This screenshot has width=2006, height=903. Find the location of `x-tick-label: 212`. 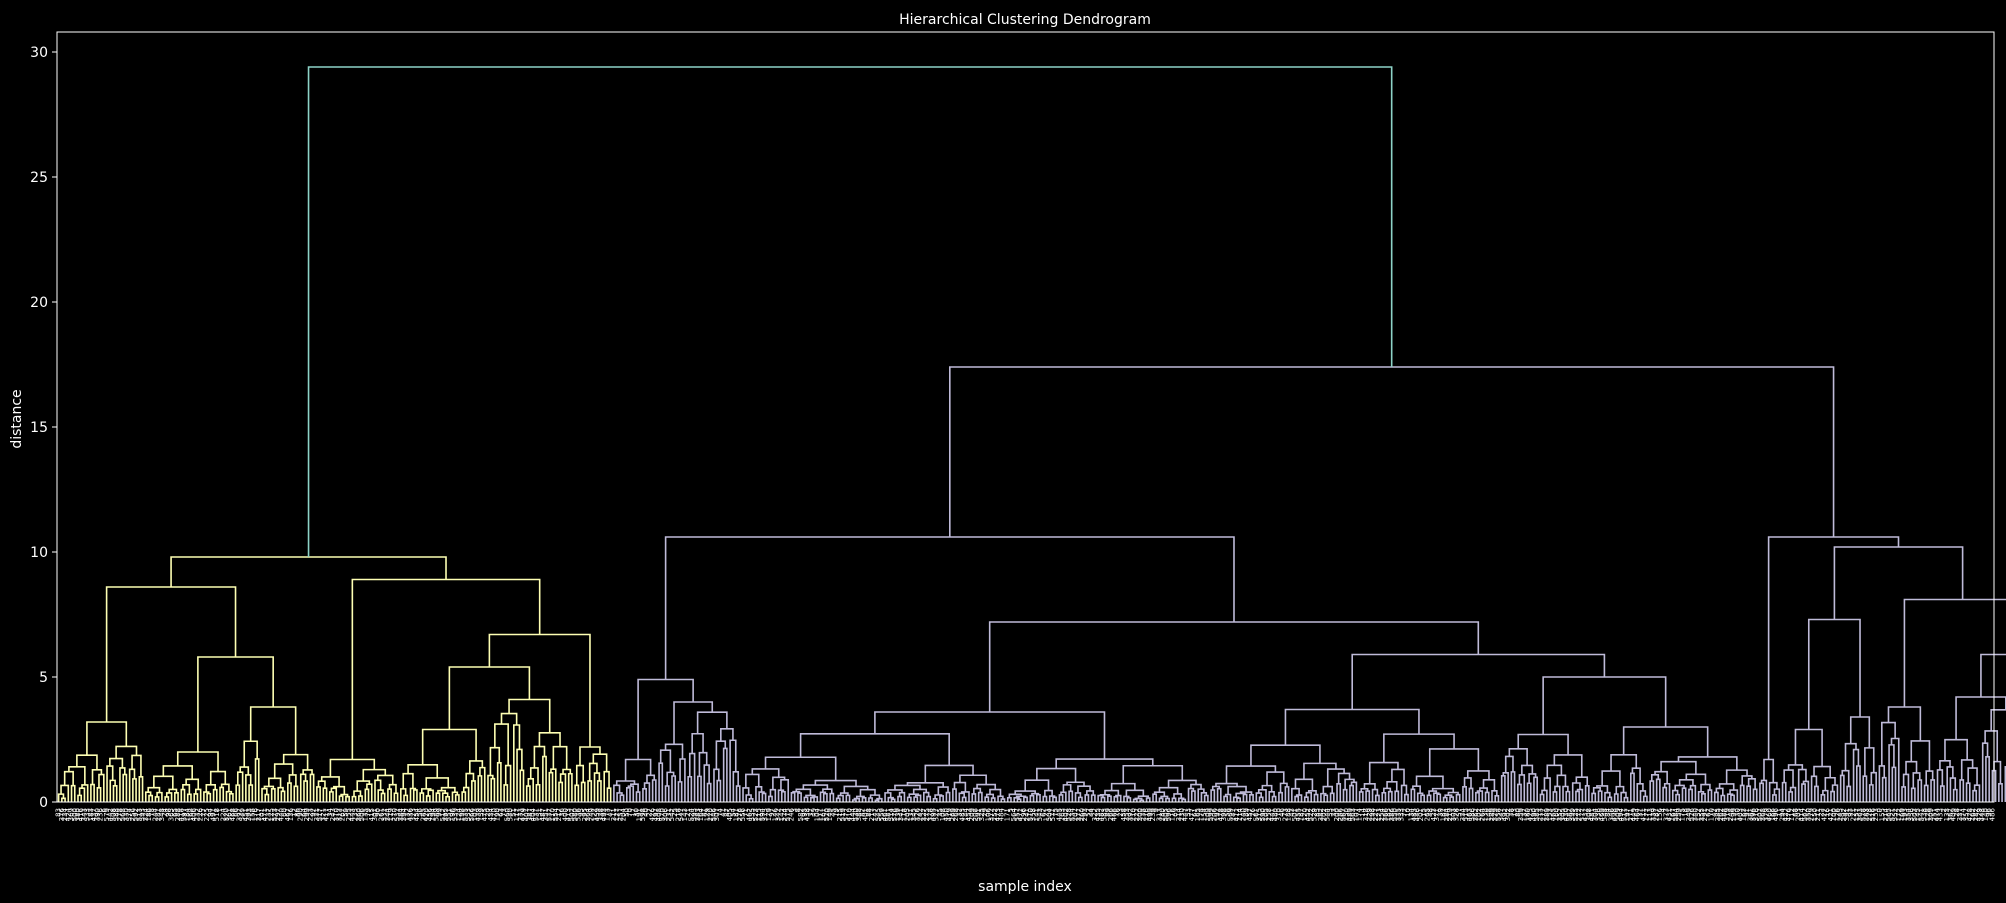

x-tick-label: 212 is located at coordinates (559, 814).